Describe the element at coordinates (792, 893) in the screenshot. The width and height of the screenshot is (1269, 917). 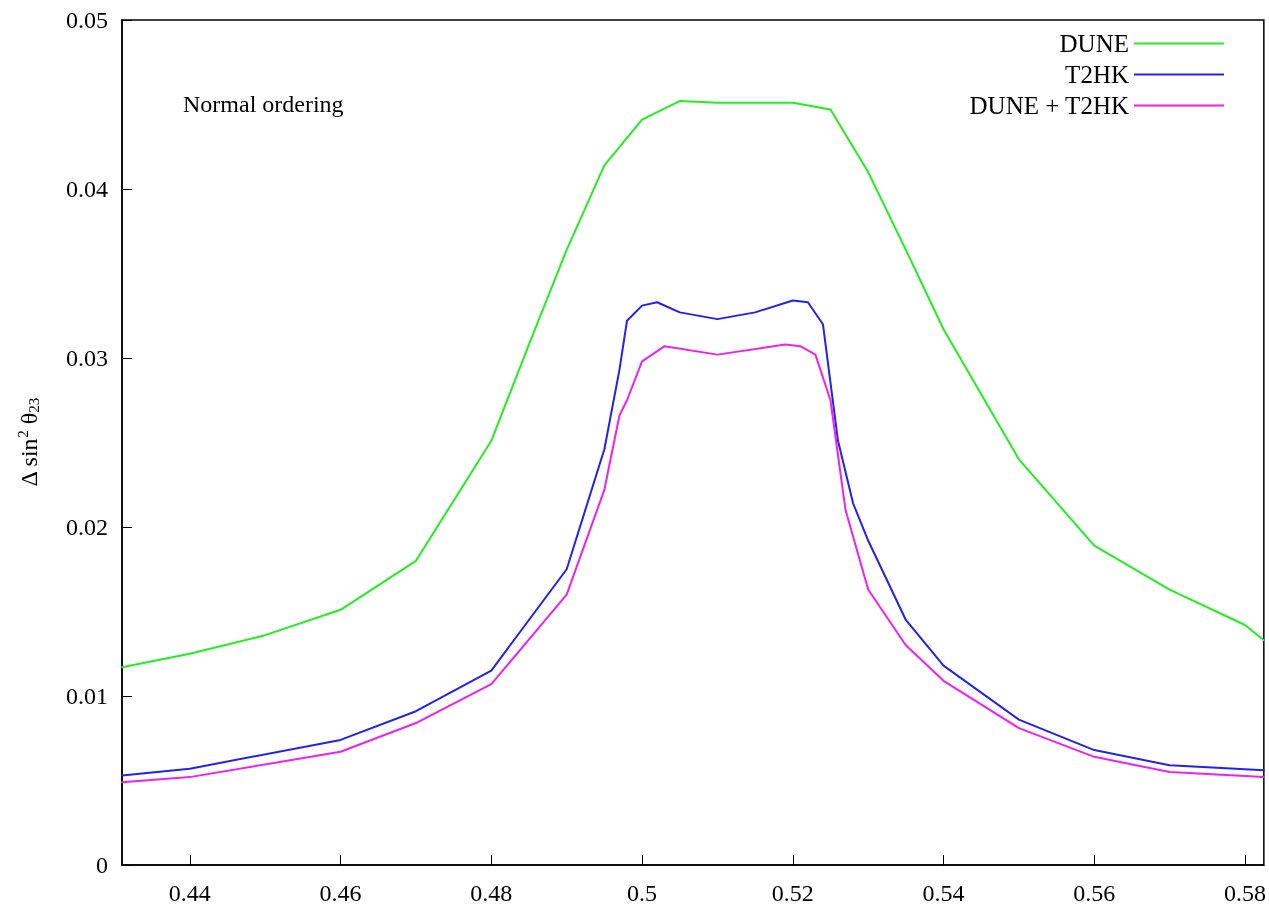
I see `x-tick-label: 0.52` at that location.